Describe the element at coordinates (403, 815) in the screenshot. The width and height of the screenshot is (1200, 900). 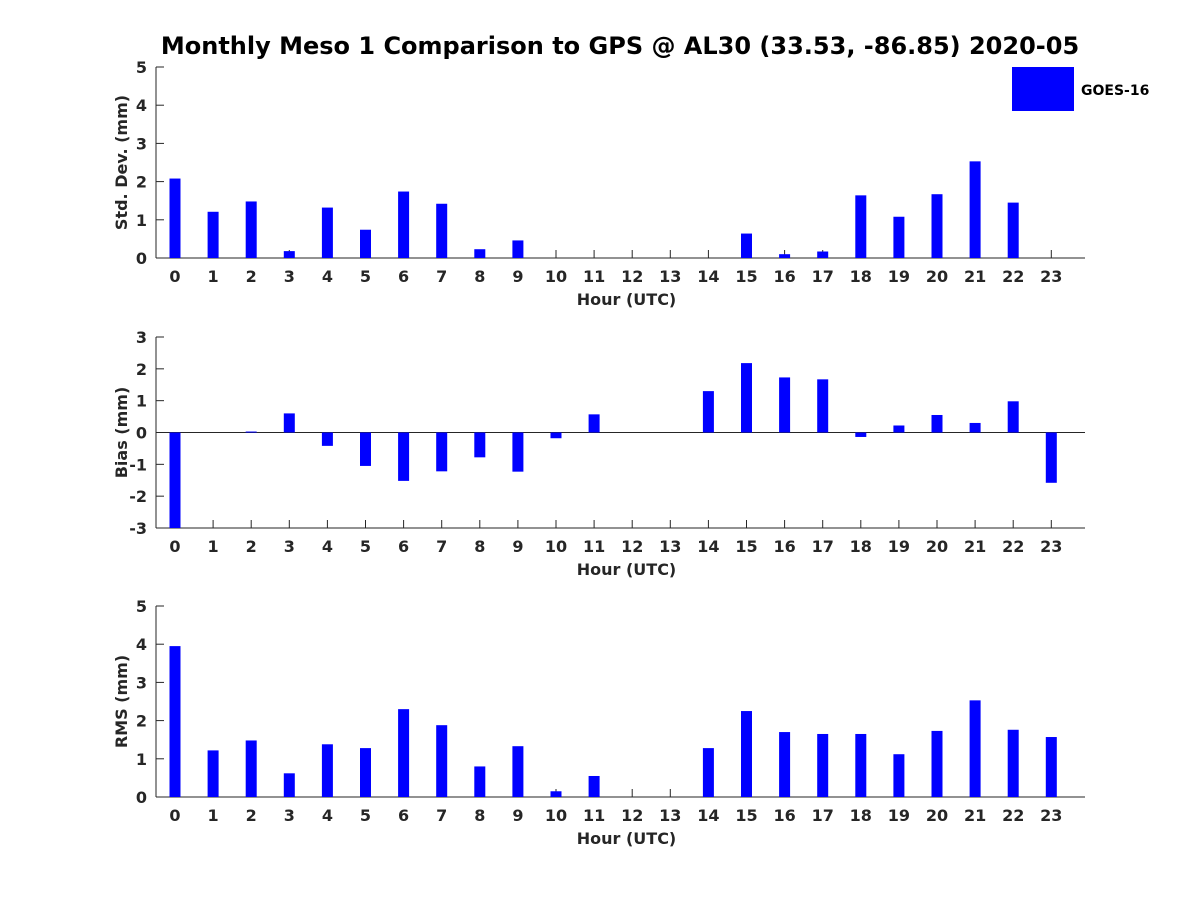
I see `x-tick-label: 6` at that location.